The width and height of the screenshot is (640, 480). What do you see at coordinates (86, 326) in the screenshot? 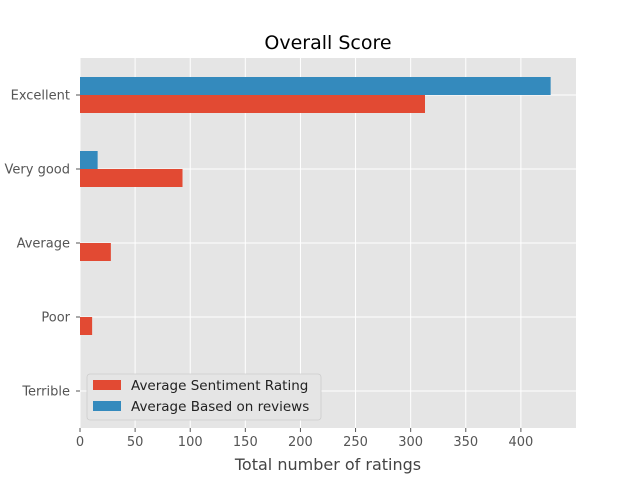
I see `bar-0-poor` at bounding box center [86, 326].